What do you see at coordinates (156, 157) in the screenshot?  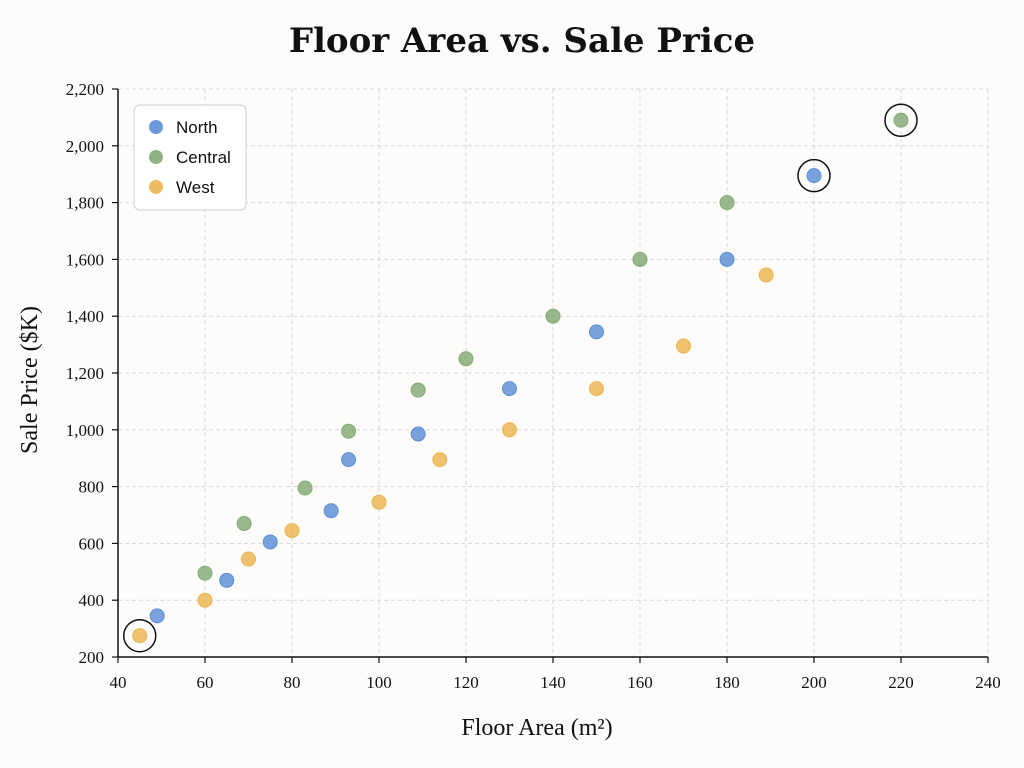 I see `legend-marker-central` at bounding box center [156, 157].